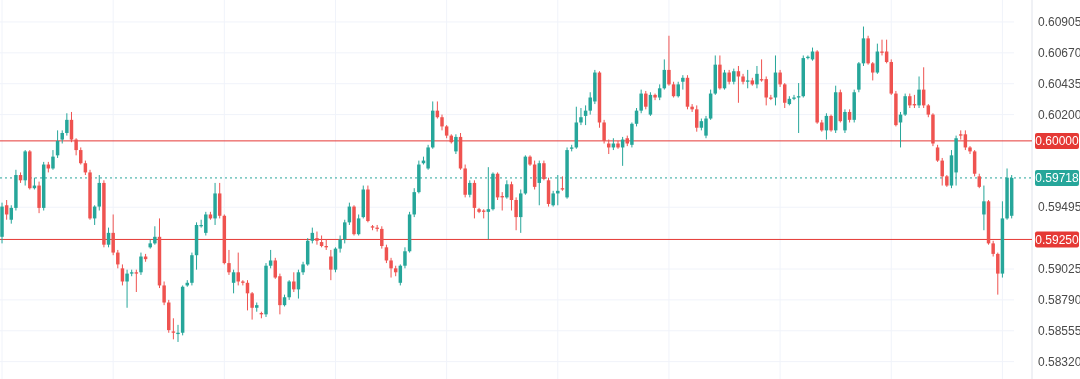  What do you see at coordinates (1057, 141) in the screenshot?
I see `ref-line-label: 0.60000` at bounding box center [1057, 141].